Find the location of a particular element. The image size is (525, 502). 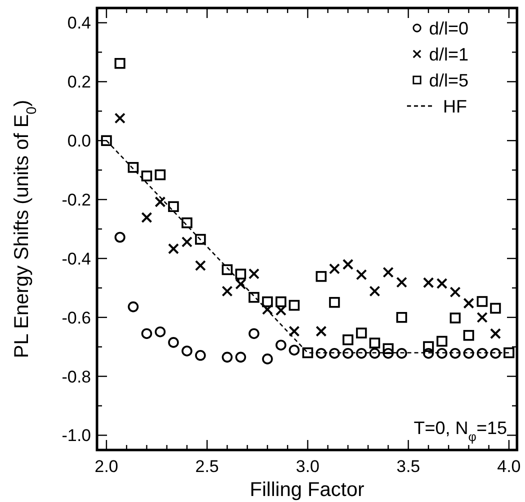

y-tick-label: 0.0 is located at coordinates (79, 141).